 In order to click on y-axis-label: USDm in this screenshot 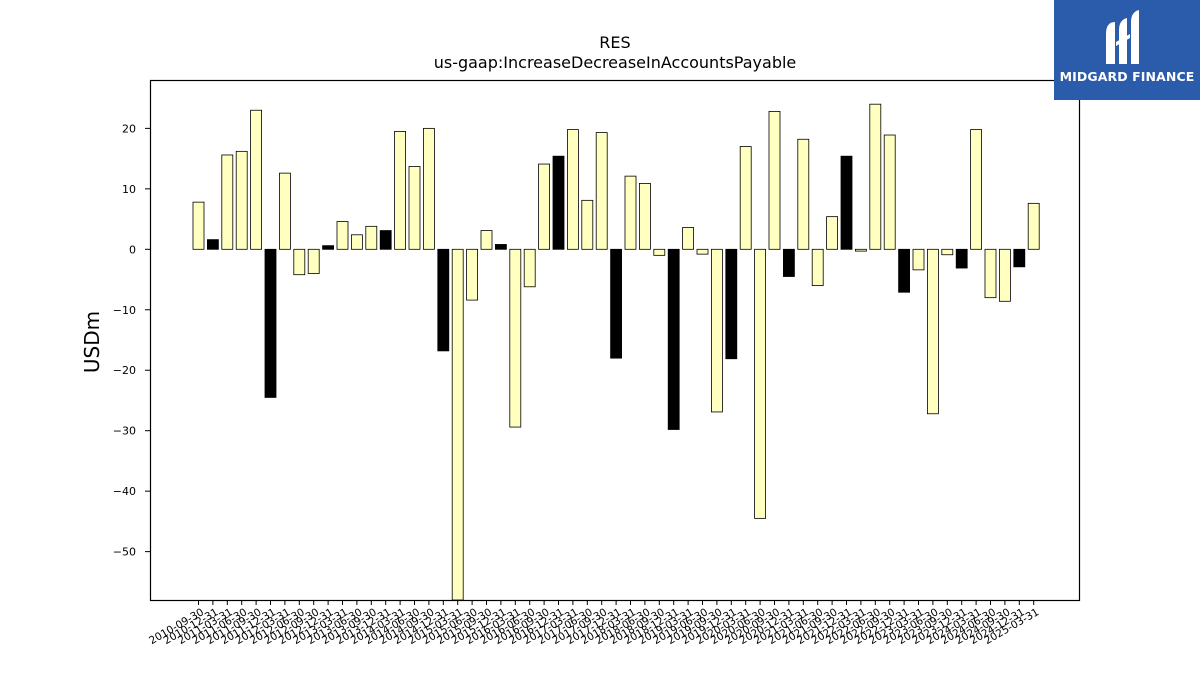, I will do `click(92, 342)`.